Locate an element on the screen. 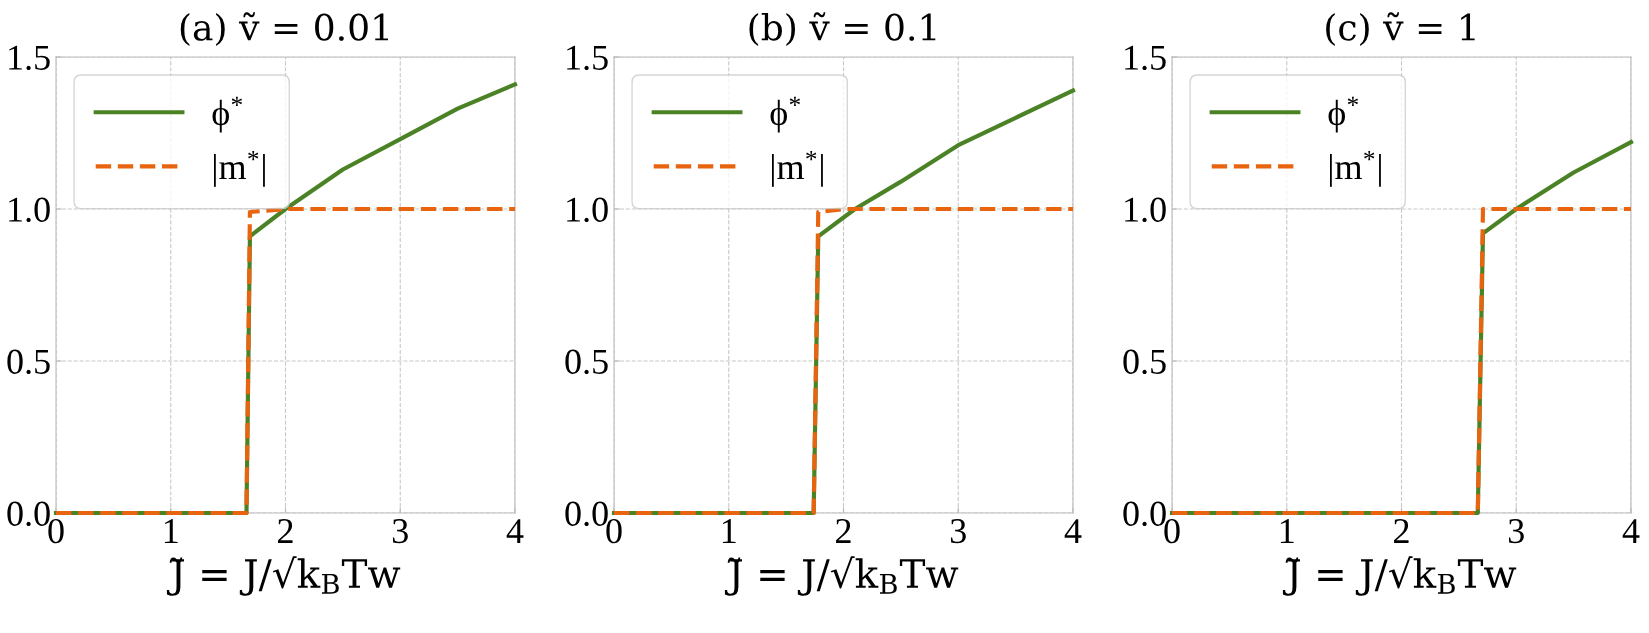 The width and height of the screenshot is (1649, 633). chart-title: (c) ṽ = 1 is located at coordinates (1400, 29).